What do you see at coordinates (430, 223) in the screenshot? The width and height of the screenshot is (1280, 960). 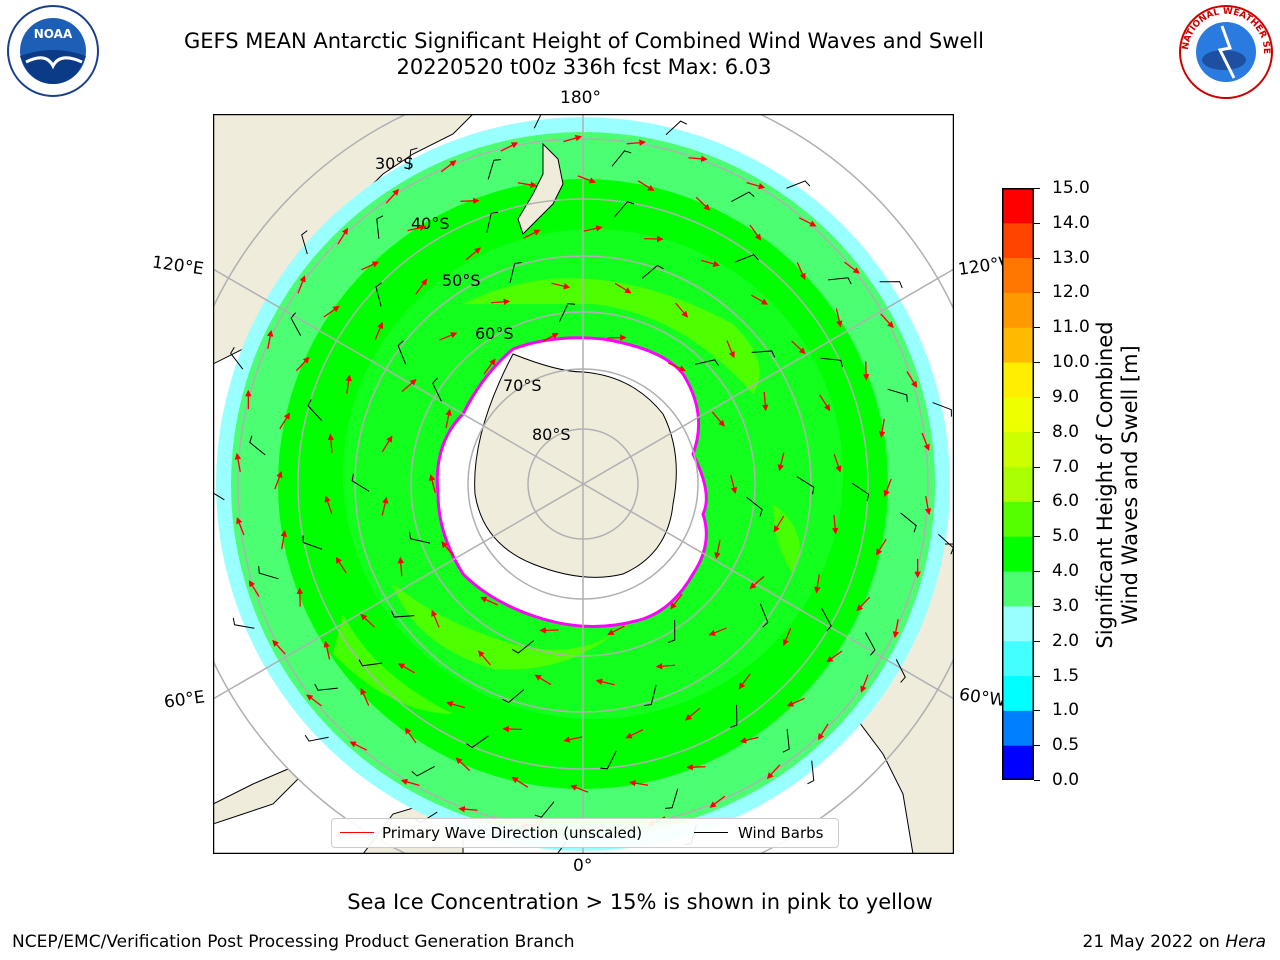 I see `lat-label-40: 40°S` at bounding box center [430, 223].